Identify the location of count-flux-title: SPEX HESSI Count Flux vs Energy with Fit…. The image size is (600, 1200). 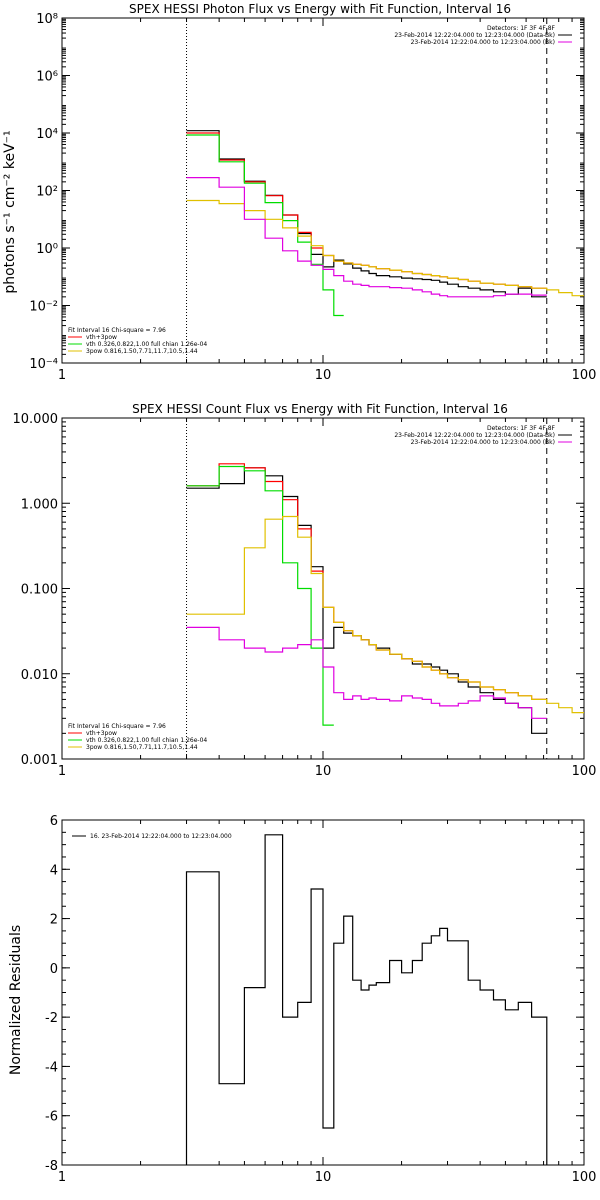
(320, 409).